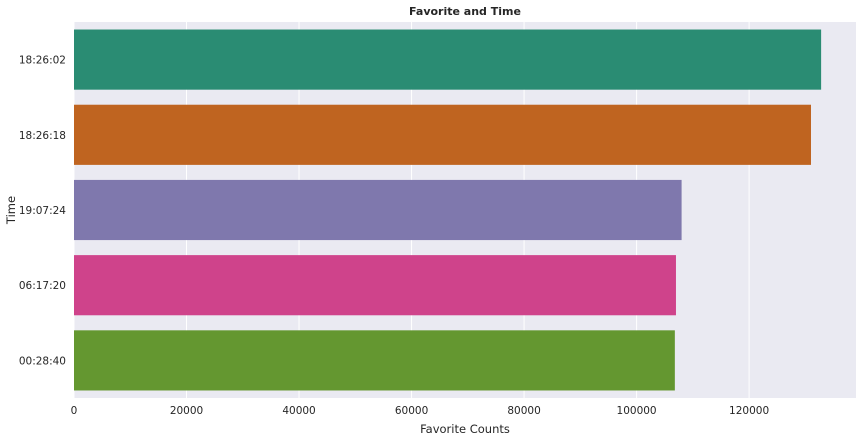  Describe the element at coordinates (465, 429) in the screenshot. I see `x-axis-label: Favorite Counts` at that location.